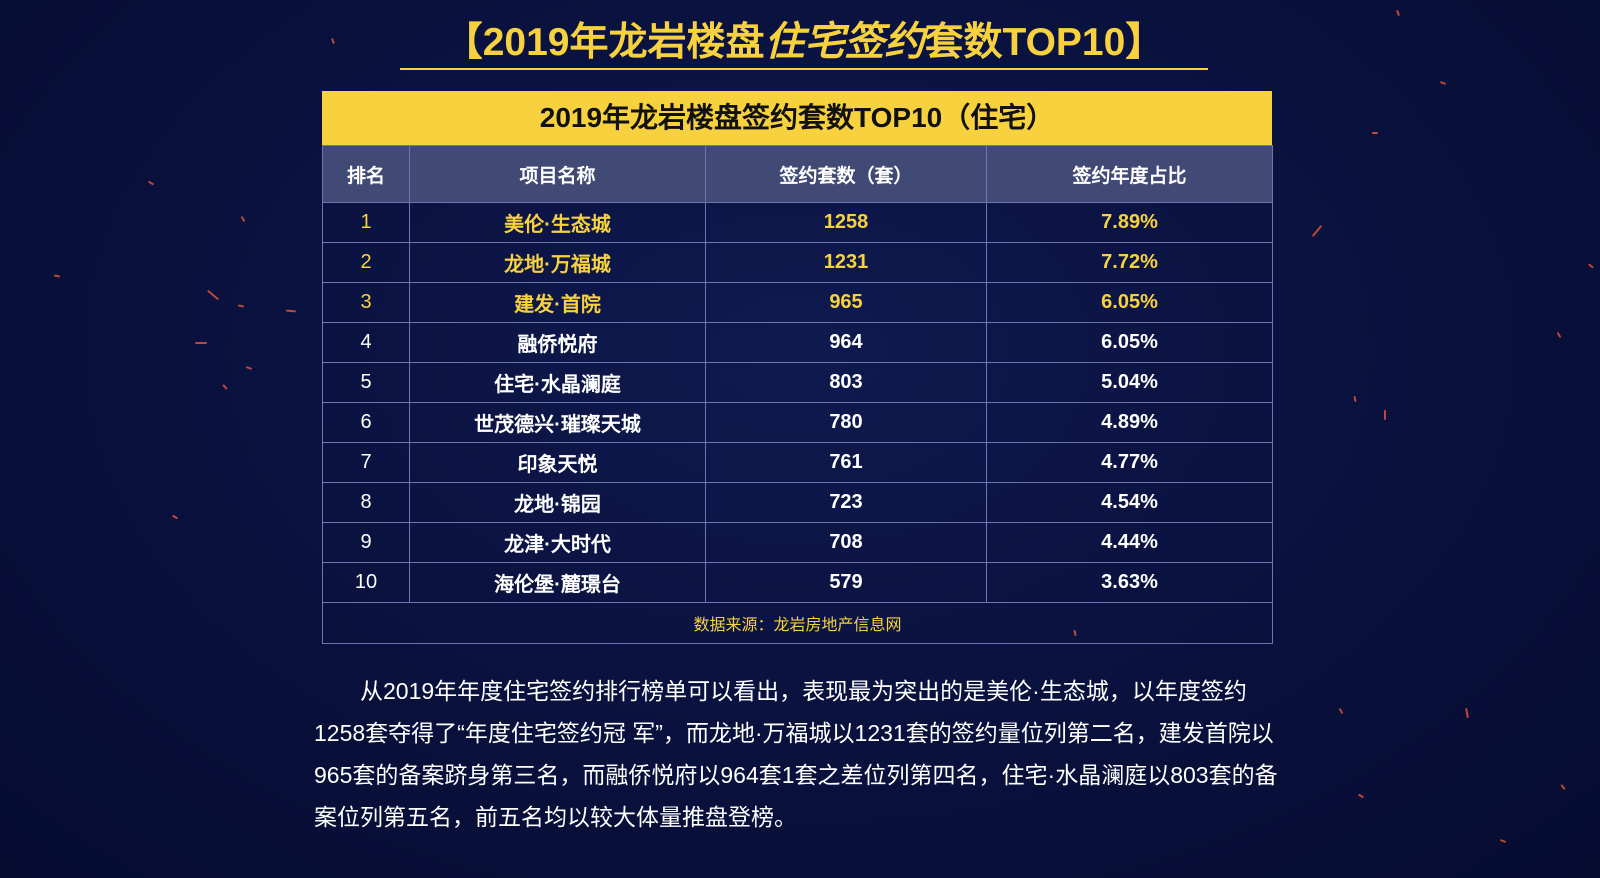 This screenshot has width=1600, height=878. I want to click on count-cell: 780, so click(846, 422).